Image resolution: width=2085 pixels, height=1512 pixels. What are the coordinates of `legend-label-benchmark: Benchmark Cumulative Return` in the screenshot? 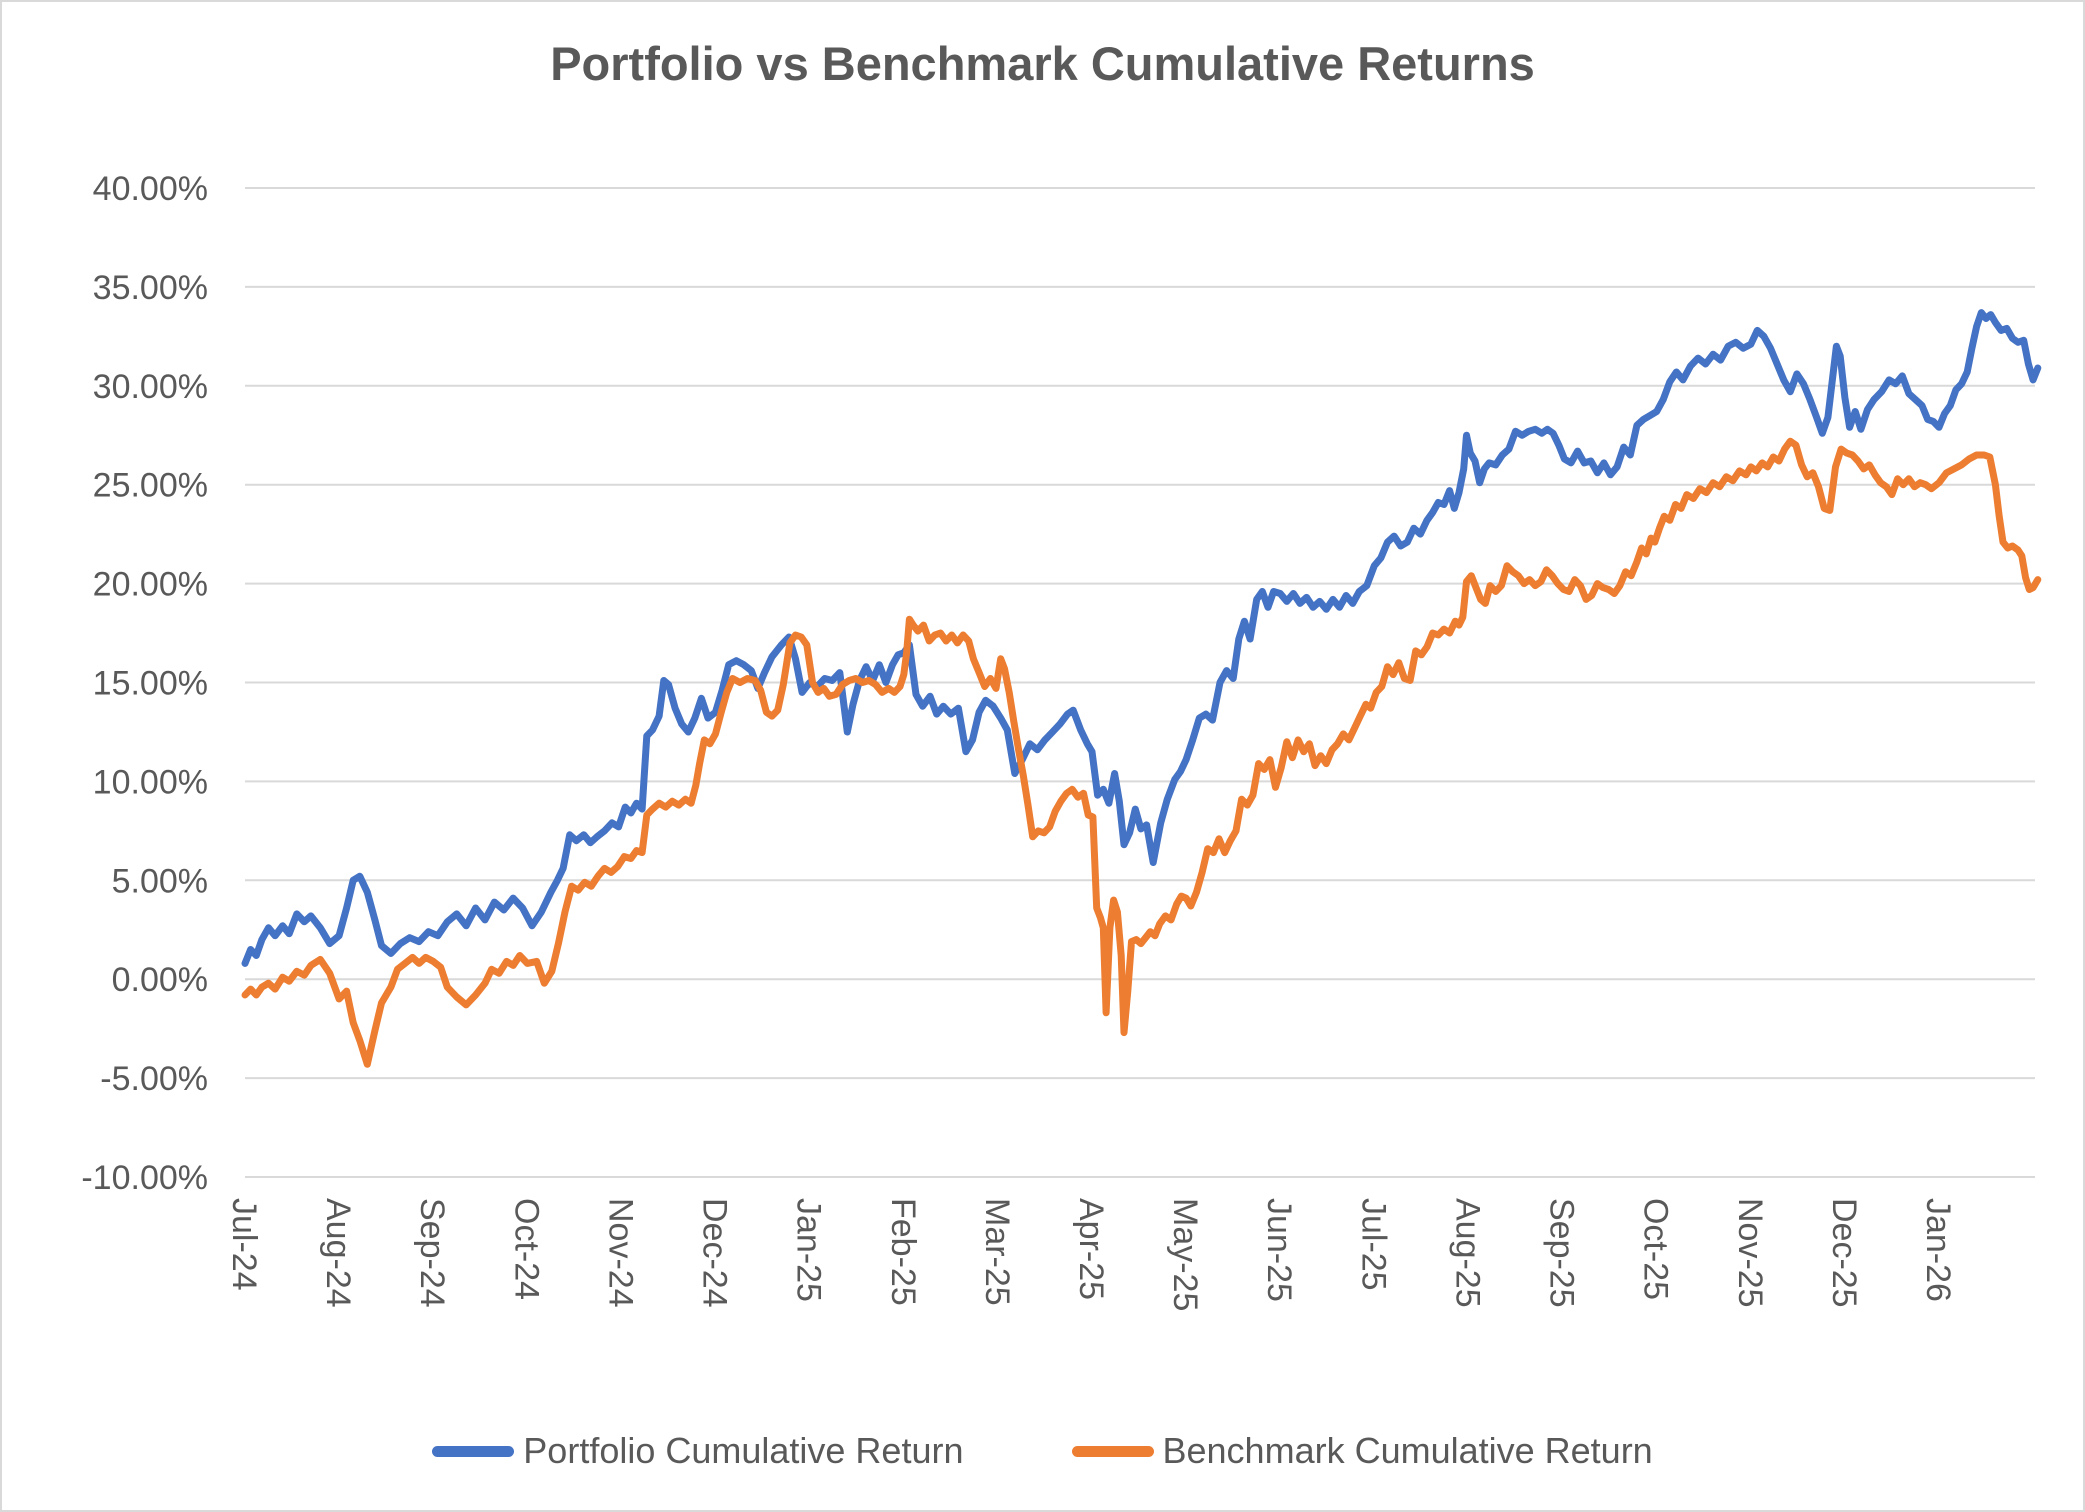 It's located at (1407, 1450).